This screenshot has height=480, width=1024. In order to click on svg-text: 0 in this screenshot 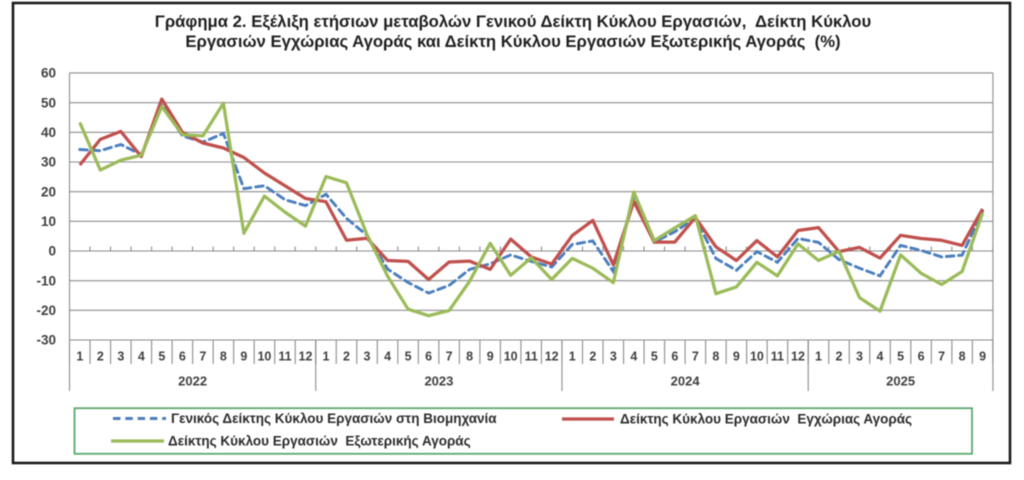, I will do `click(52, 251)`.